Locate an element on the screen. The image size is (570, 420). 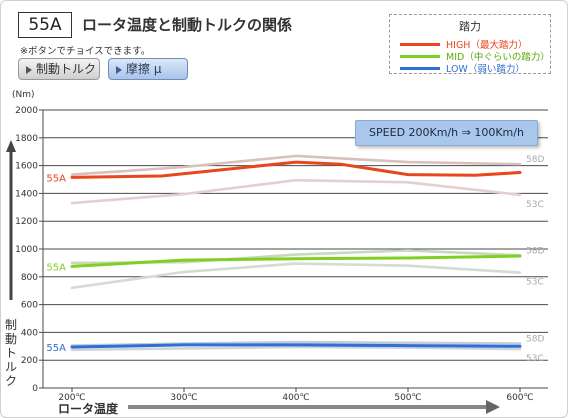
legend-title: 踏力 is located at coordinates (470, 26).